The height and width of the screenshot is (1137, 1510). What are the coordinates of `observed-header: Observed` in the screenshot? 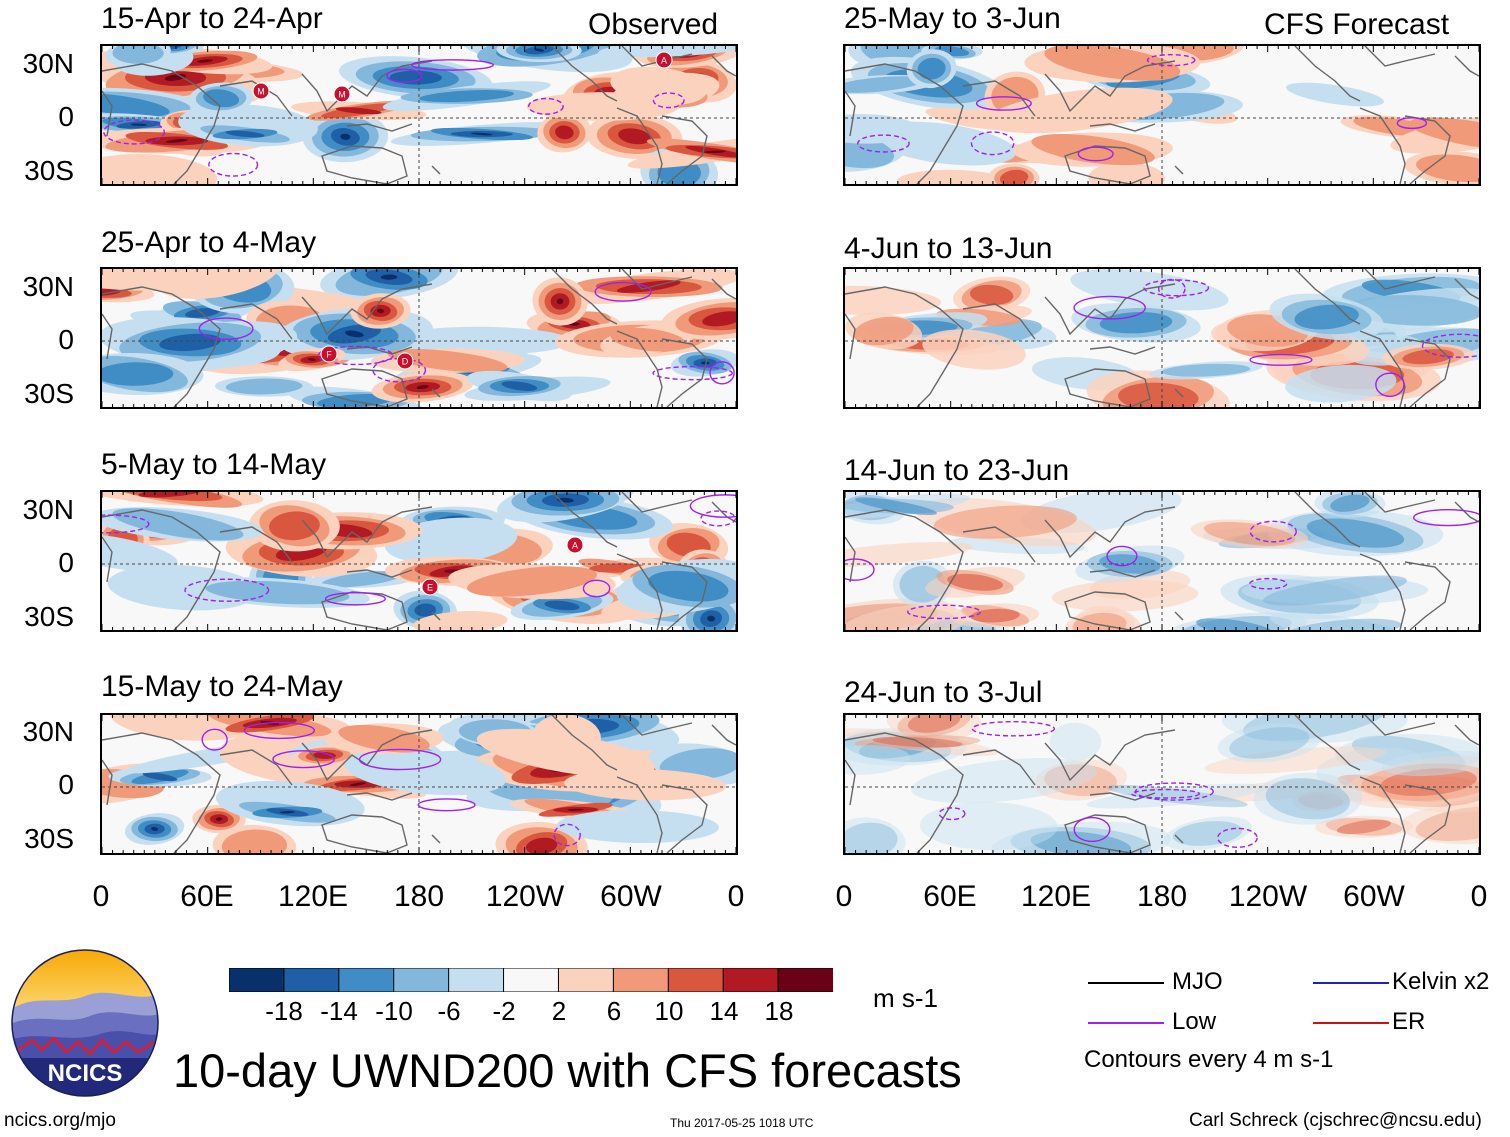 It's located at (653, 24).